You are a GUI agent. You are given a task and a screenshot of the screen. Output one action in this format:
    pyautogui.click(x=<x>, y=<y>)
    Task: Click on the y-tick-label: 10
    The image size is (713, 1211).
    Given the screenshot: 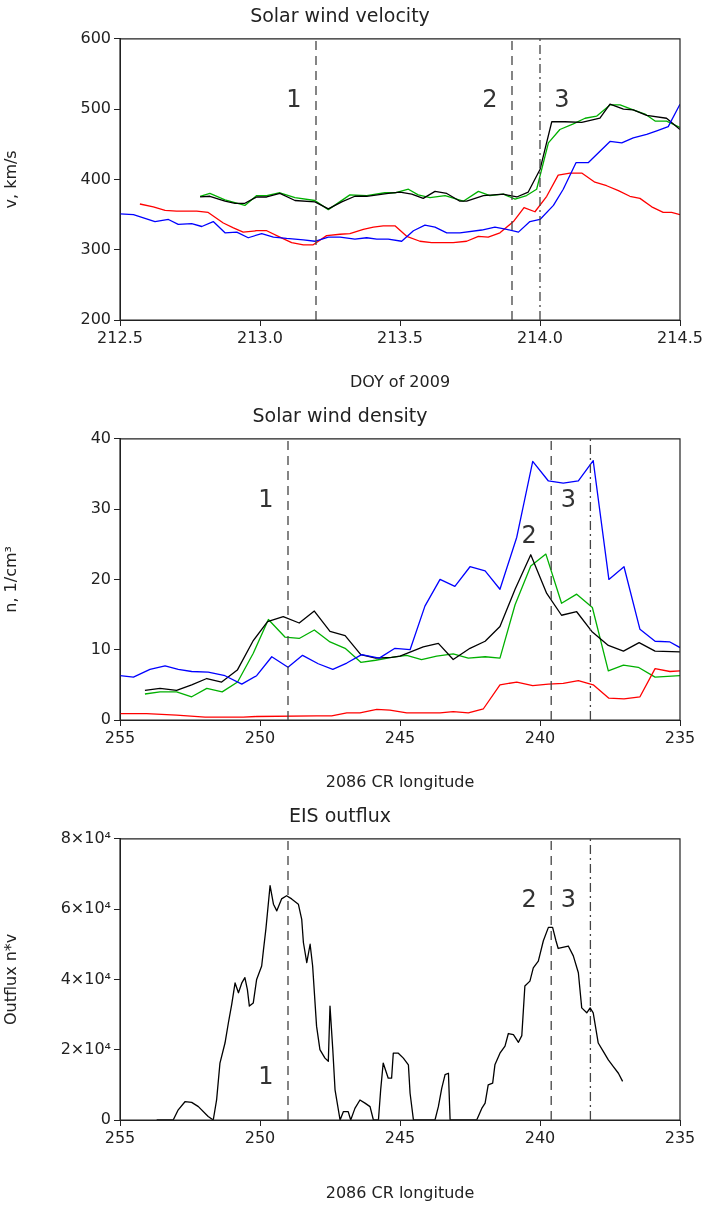 What is the action you would take?
    pyautogui.click(x=100, y=648)
    